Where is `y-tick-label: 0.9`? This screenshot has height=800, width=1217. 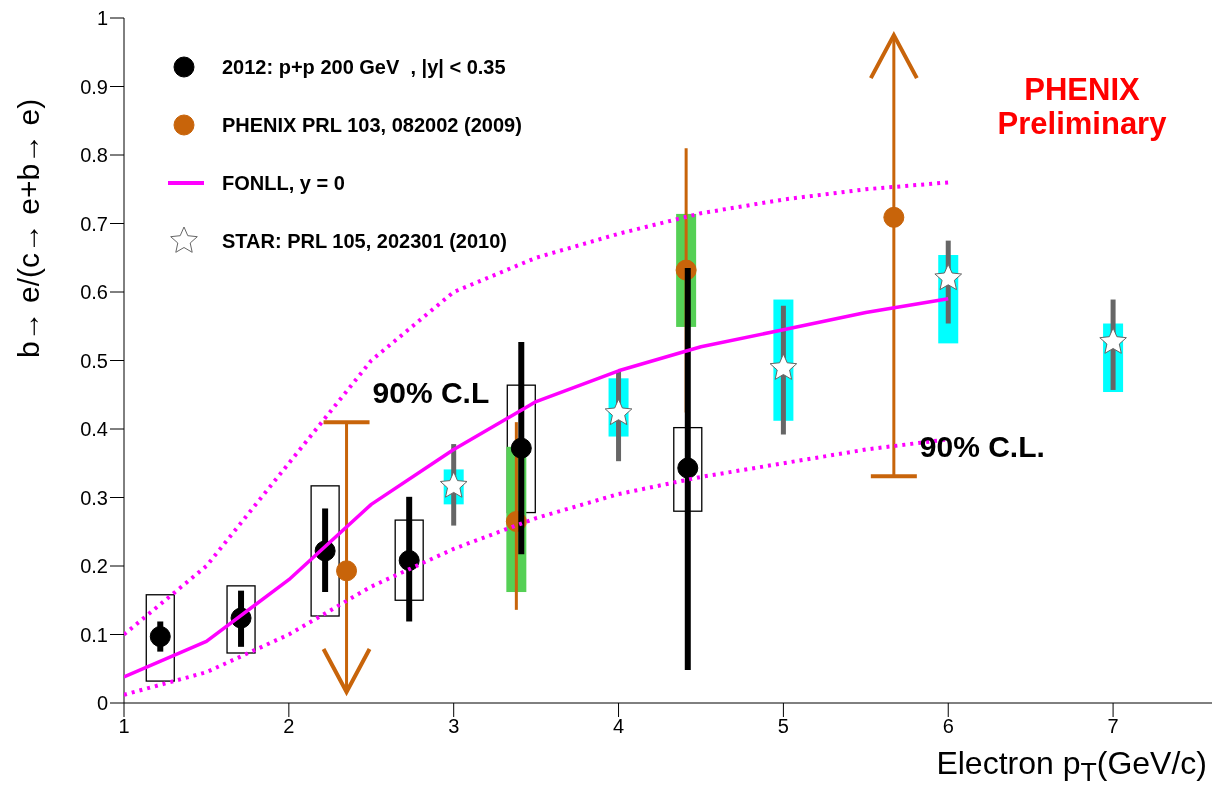
y-tick-label: 0.9 is located at coordinates (94, 86).